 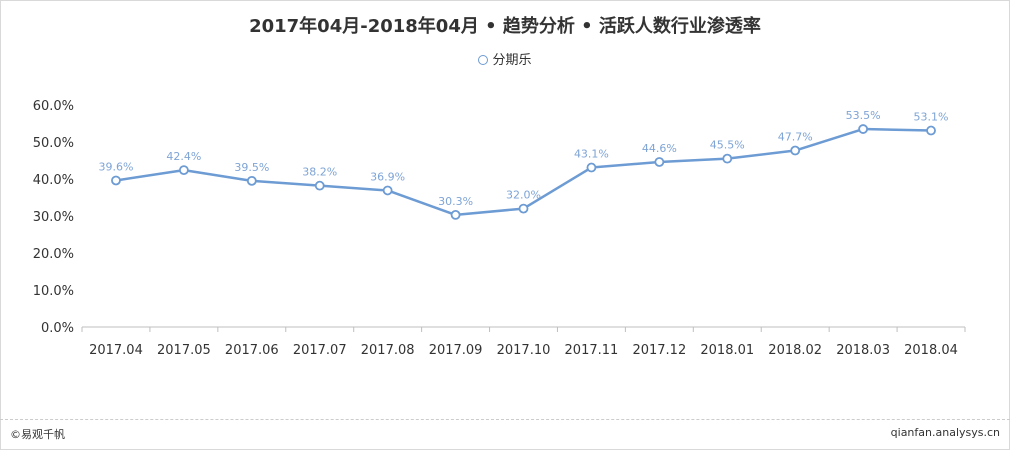 What do you see at coordinates (37, 434) in the screenshot?
I see `footer-brand: ©易观千帆` at bounding box center [37, 434].